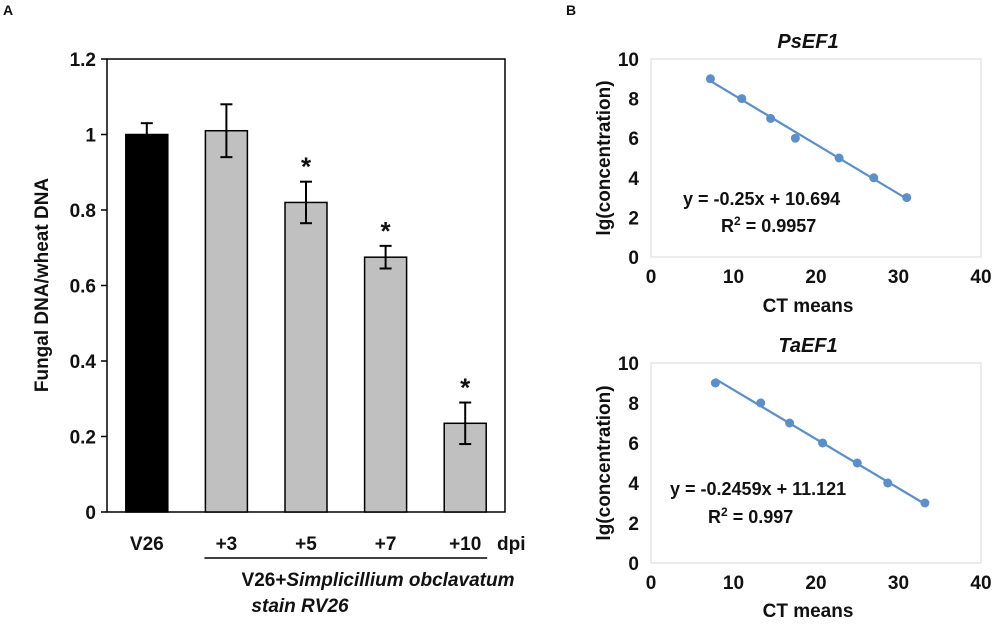 This screenshot has height=638, width=1000. I want to click on bar-chart-y-tick-label: 0.2, so click(83, 438).